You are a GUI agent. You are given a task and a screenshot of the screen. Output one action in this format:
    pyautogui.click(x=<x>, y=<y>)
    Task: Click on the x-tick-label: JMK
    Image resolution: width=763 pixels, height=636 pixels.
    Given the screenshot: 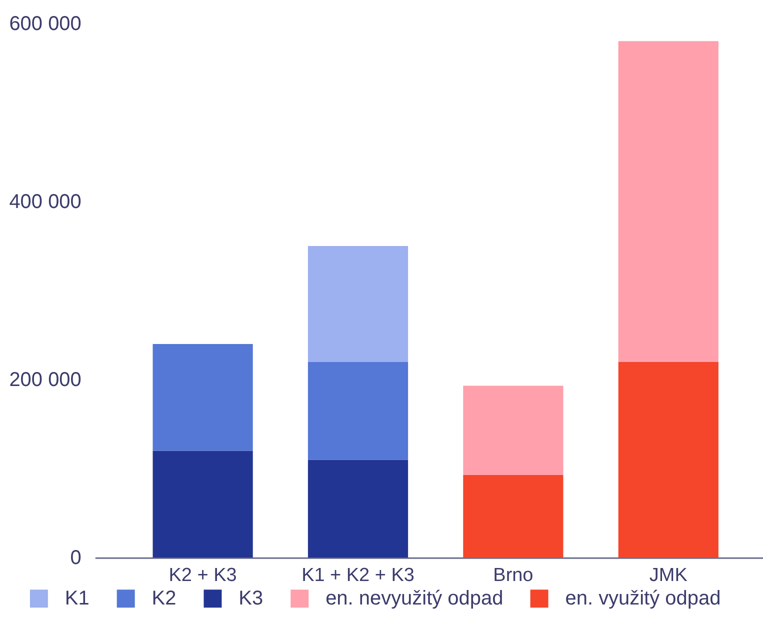 What is the action you would take?
    pyautogui.click(x=668, y=575)
    